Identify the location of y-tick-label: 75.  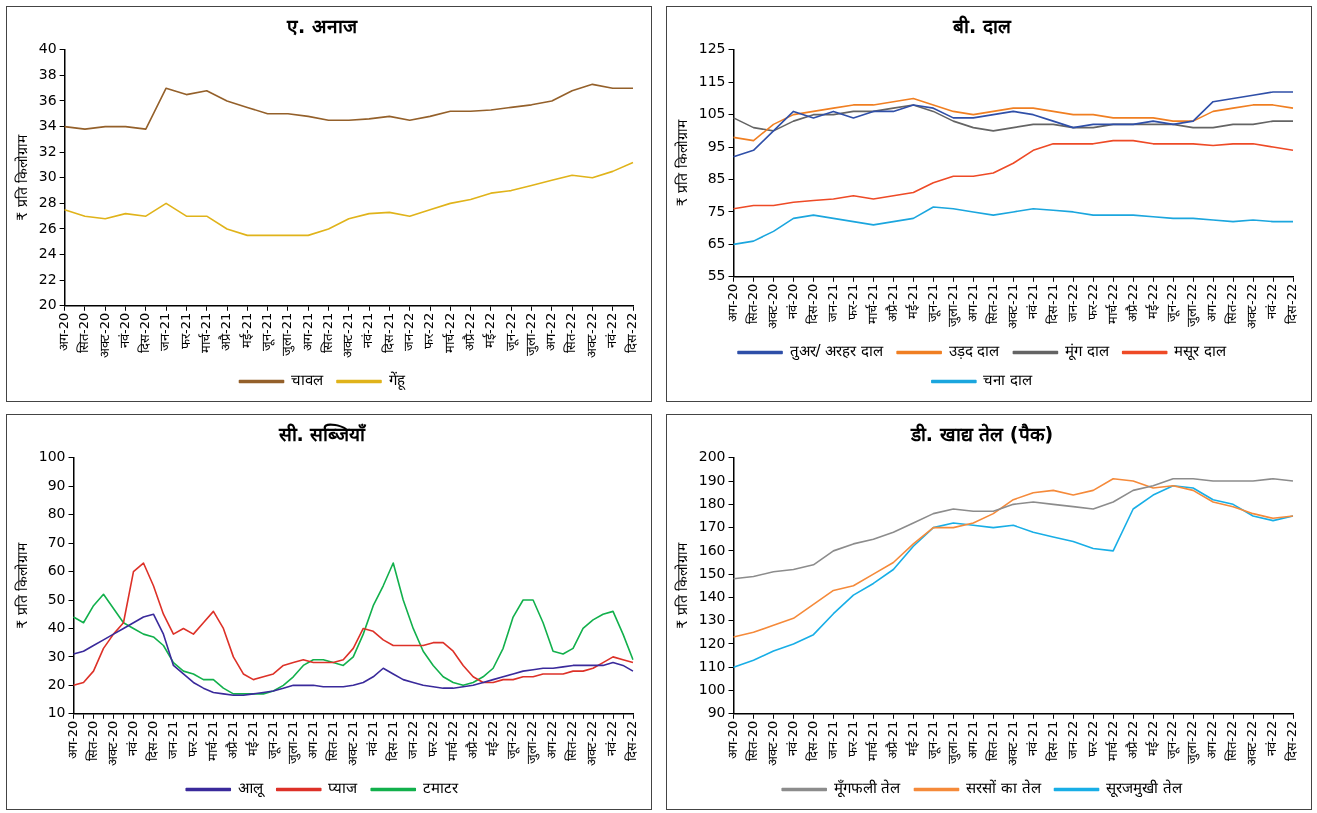
(716, 210).